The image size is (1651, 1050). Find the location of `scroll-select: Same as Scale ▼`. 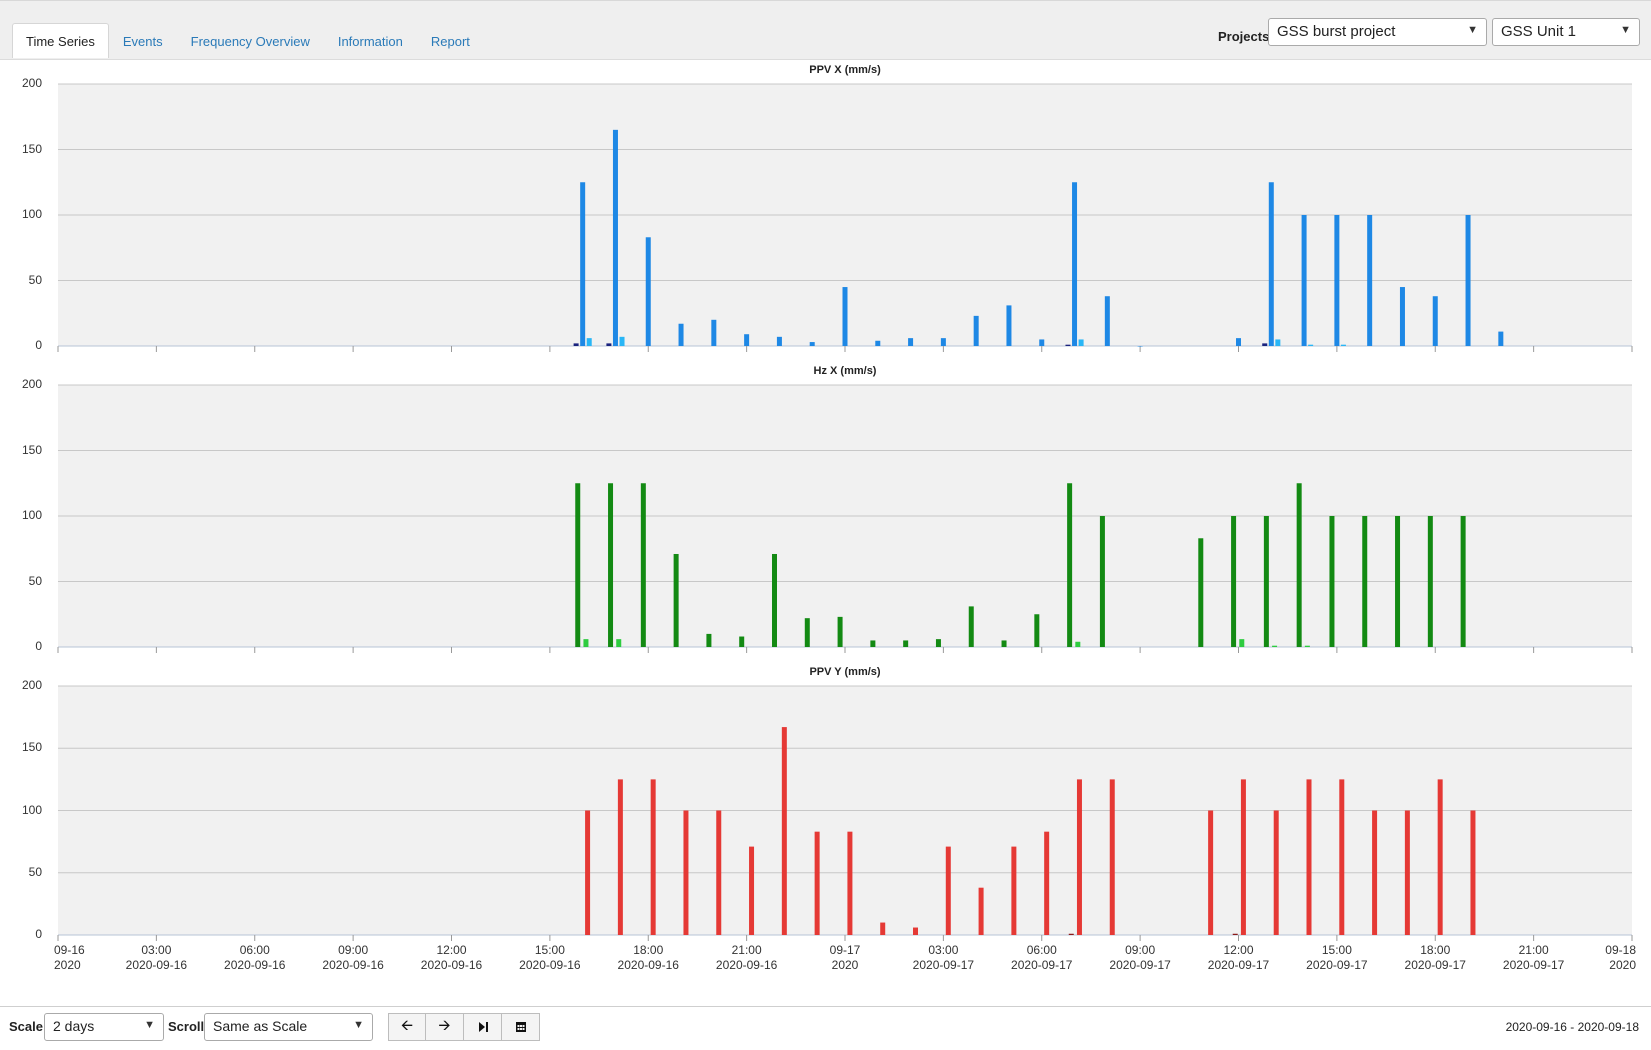

scroll-select: Same as Scale ▼ is located at coordinates (288, 1027).